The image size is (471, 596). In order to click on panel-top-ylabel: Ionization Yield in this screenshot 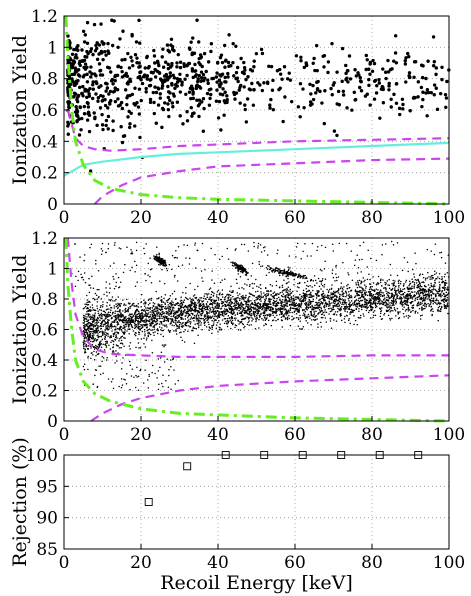, I will do `click(20, 110)`.